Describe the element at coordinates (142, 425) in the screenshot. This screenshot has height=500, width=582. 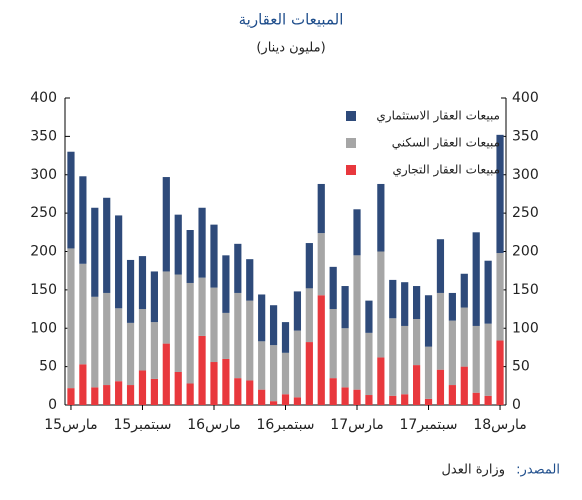
I see `x-tick-label: سبتمبر15` at that location.